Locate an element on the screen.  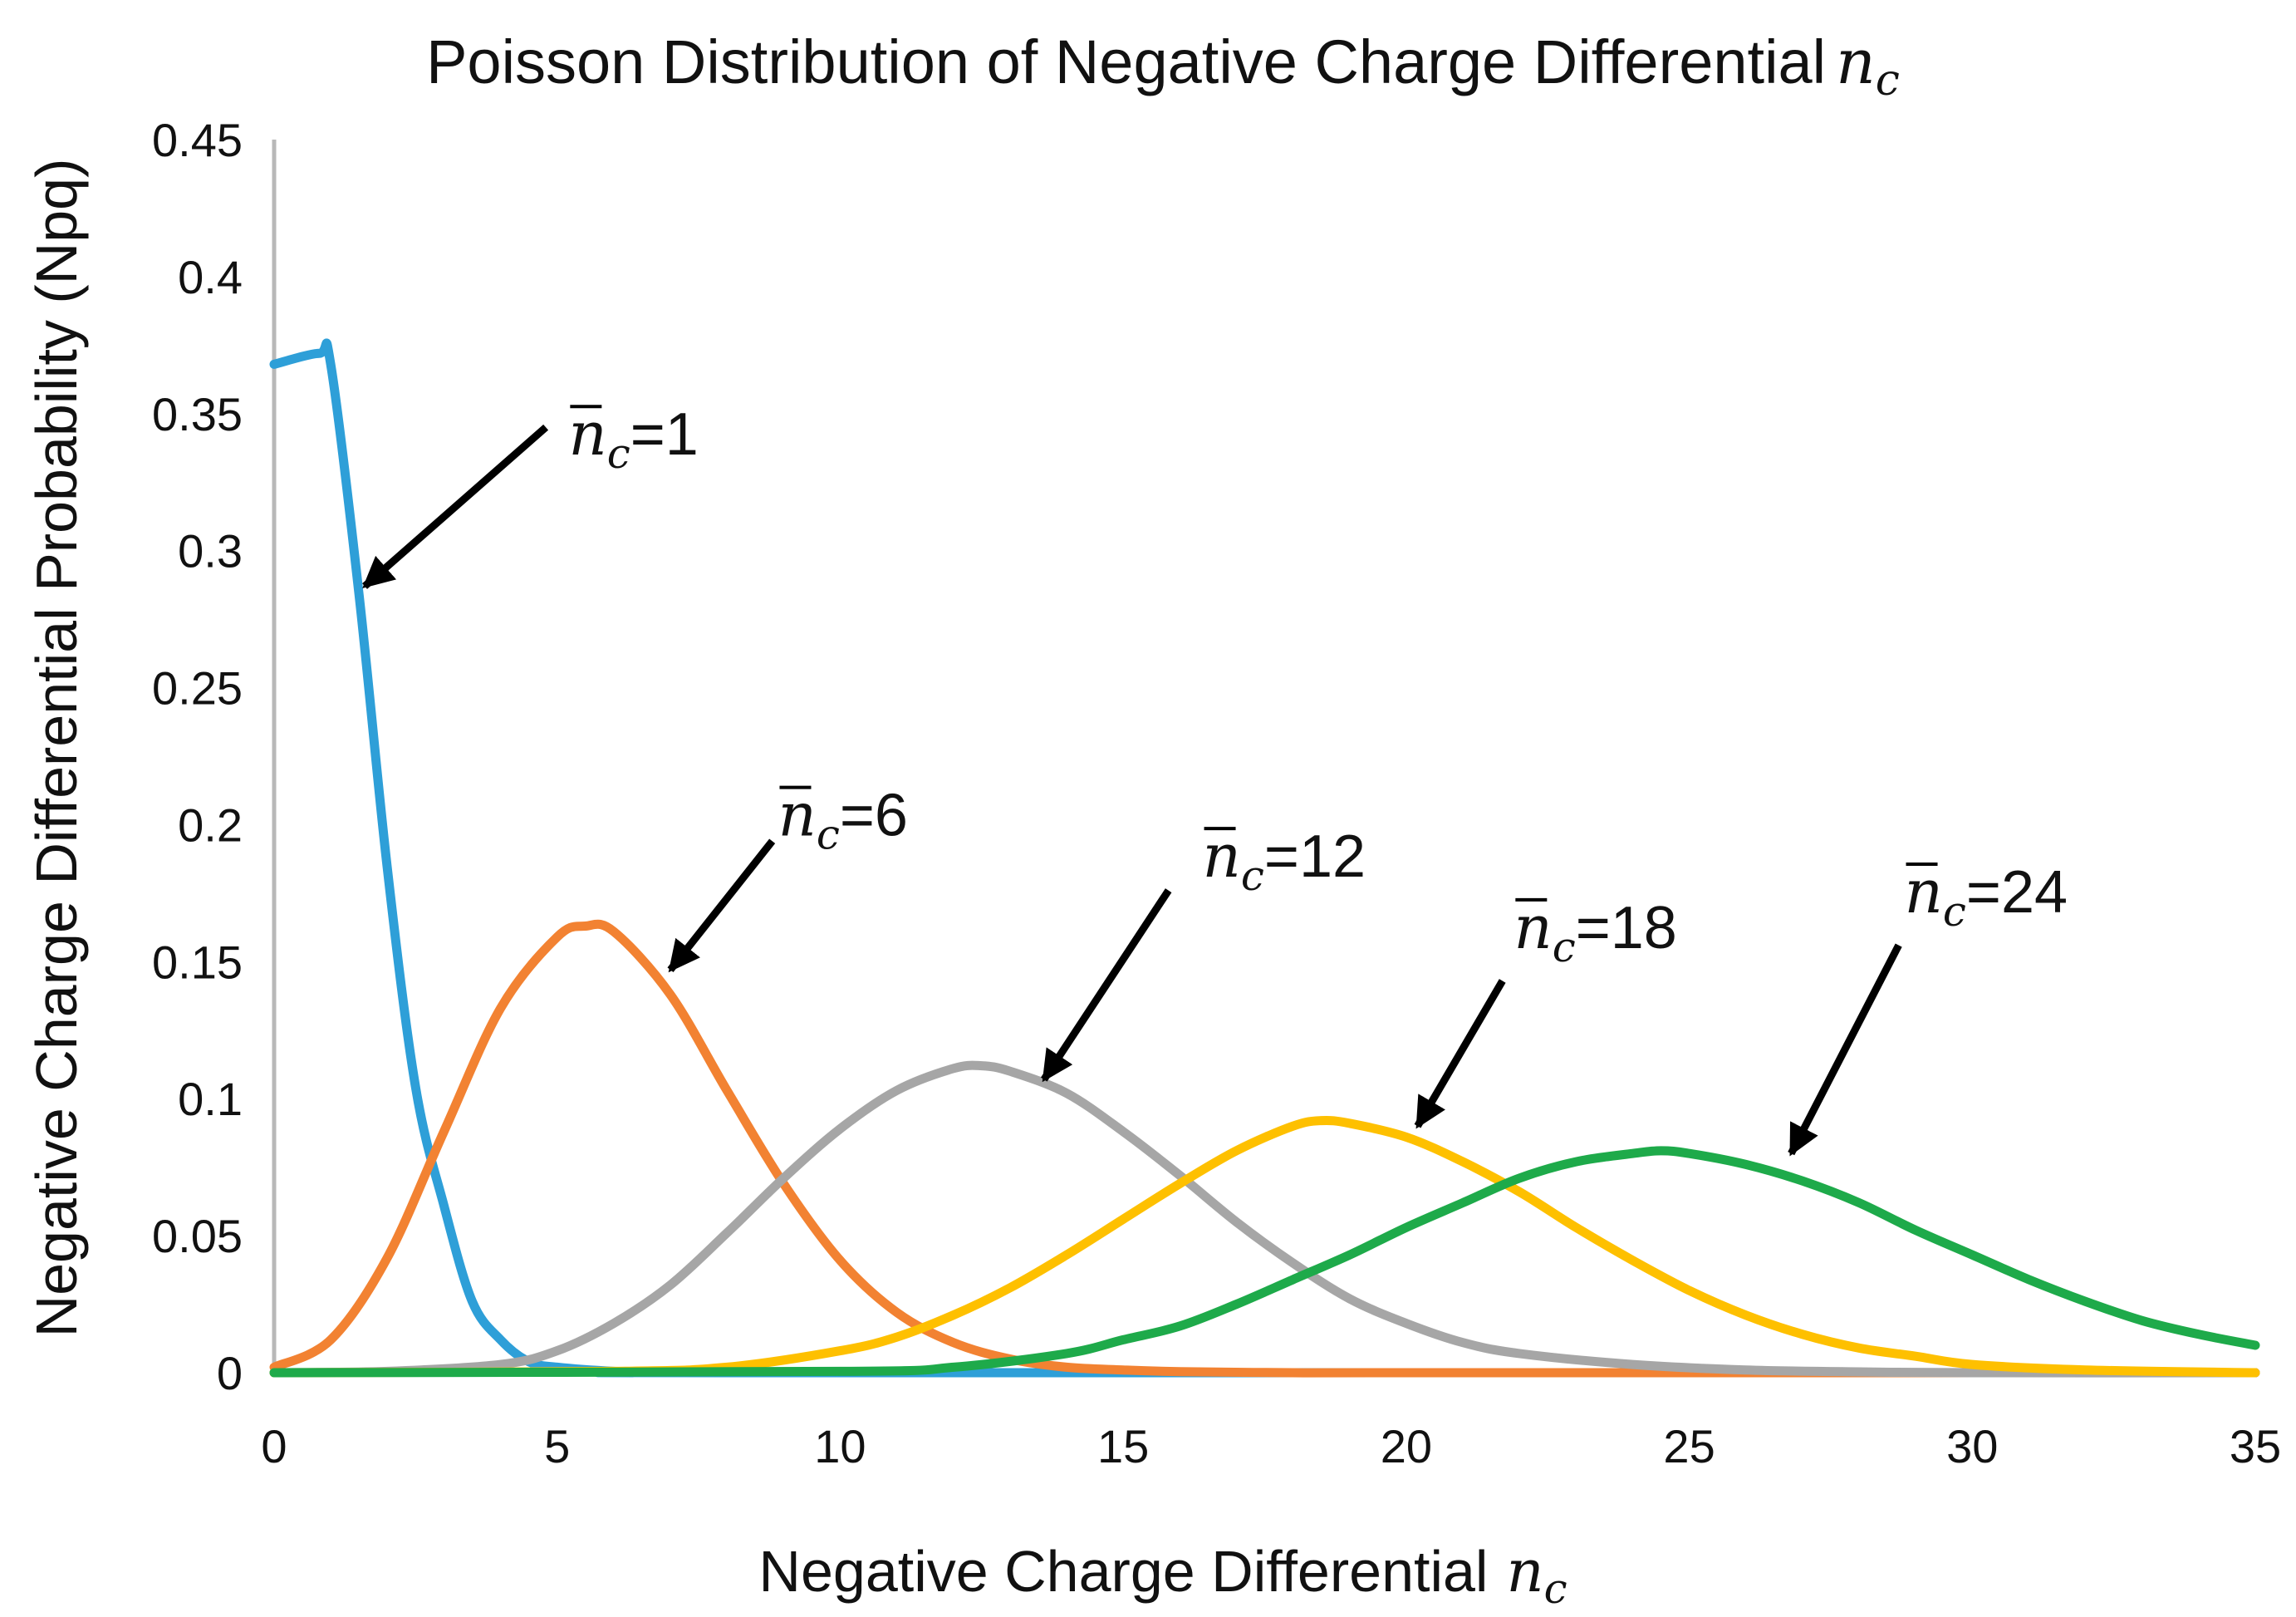
annotation-label-6: nc=6 is located at coordinates (843, 820).